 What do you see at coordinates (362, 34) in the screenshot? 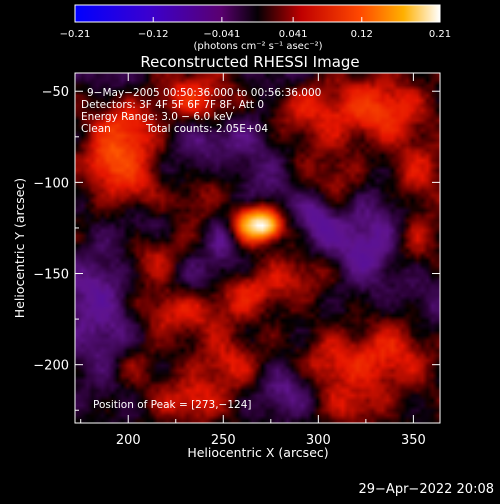
I see `colorbar-tick-label: 0.12` at bounding box center [362, 34].